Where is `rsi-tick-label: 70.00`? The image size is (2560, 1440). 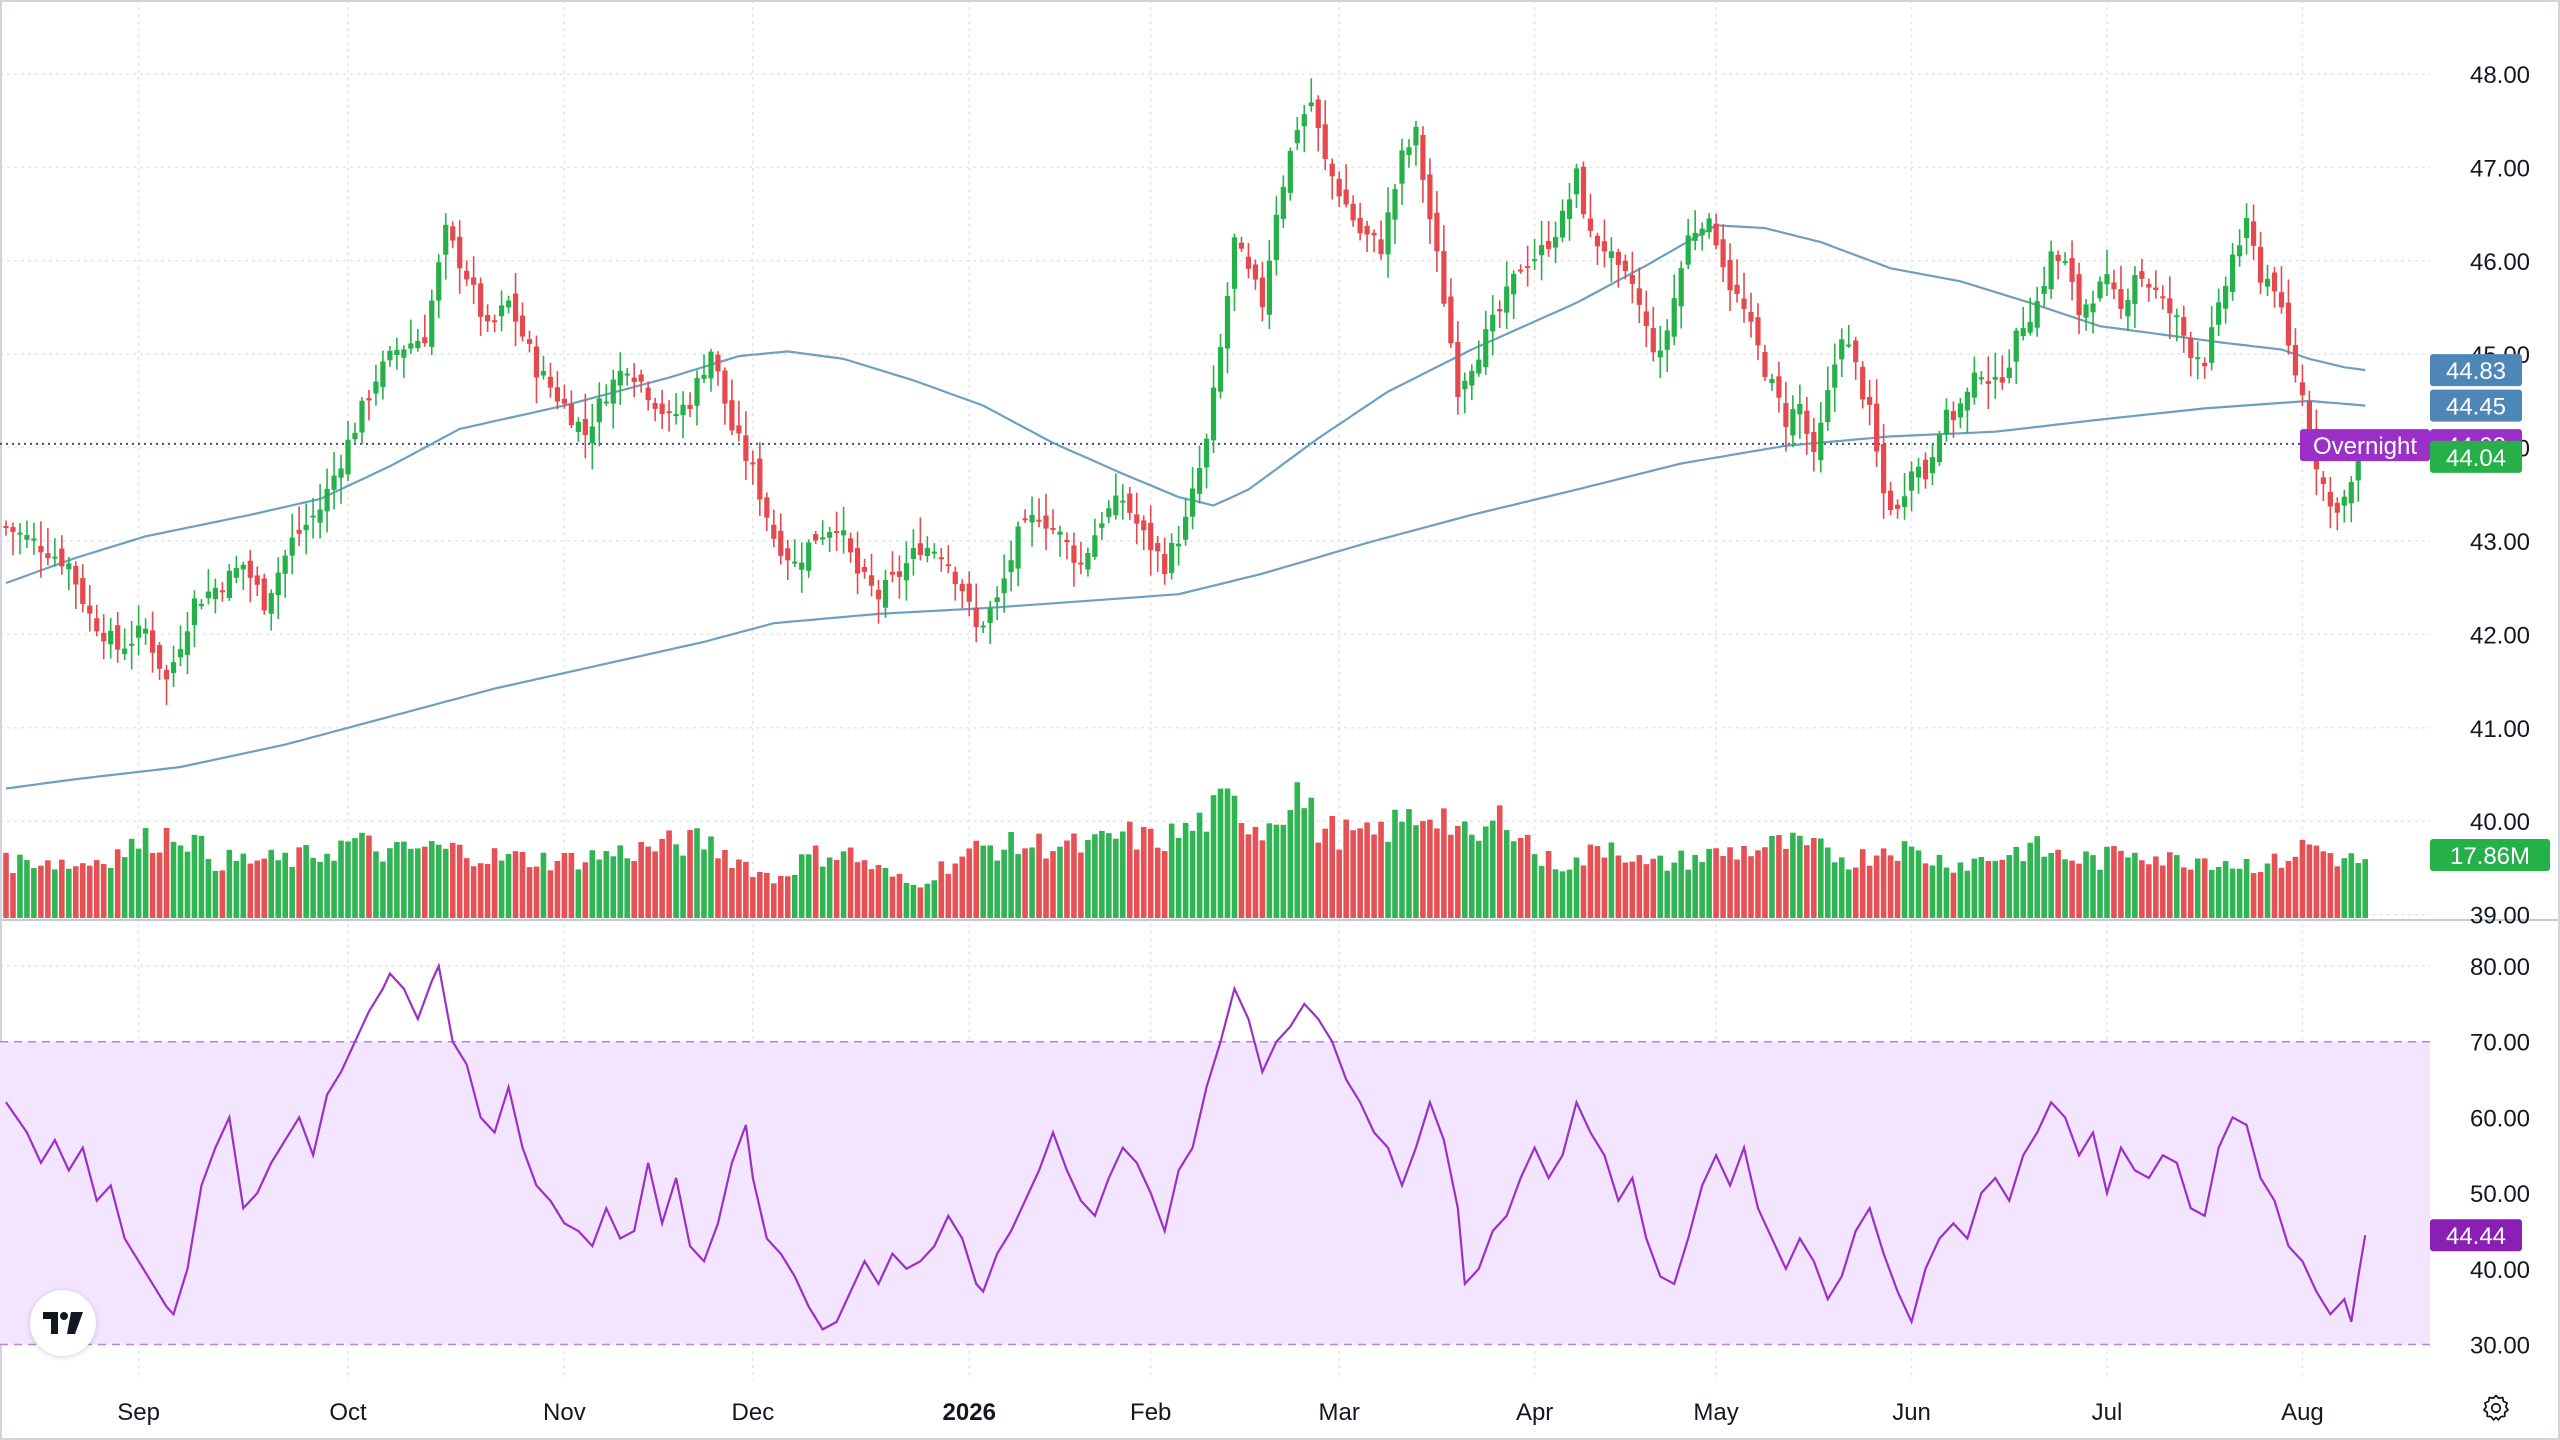 rsi-tick-label: 70.00 is located at coordinates (2500, 1043).